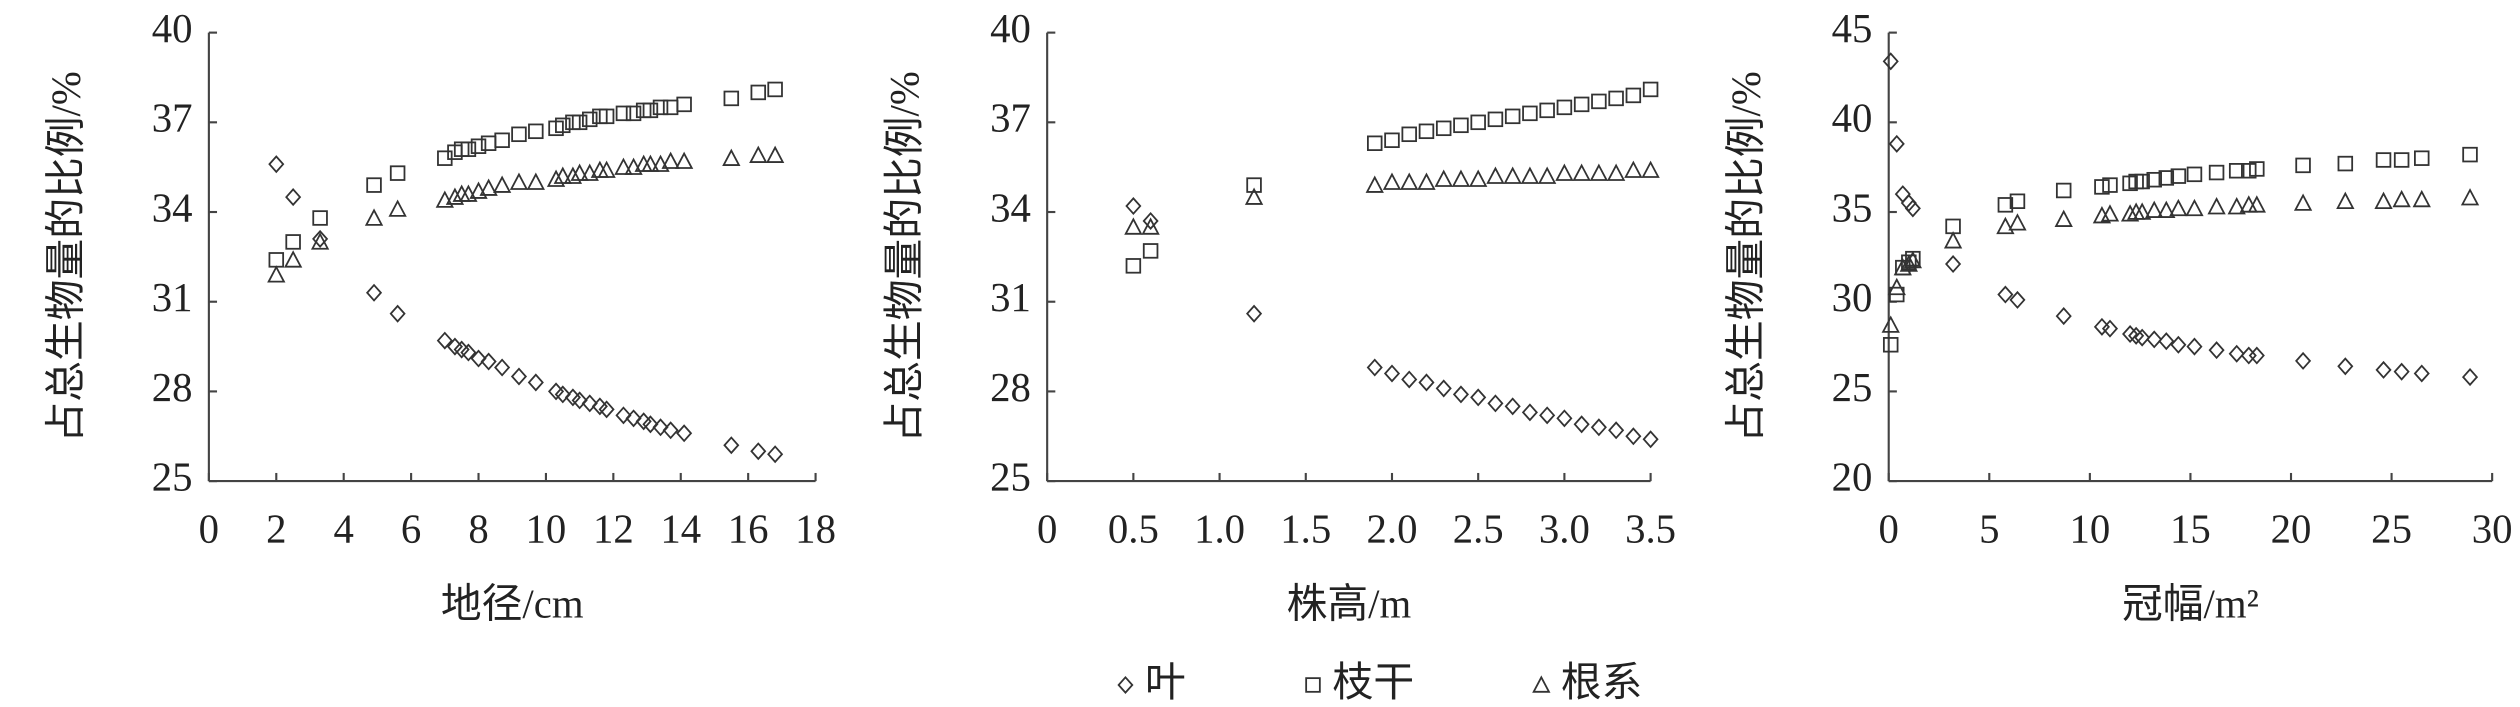  Describe the element at coordinates (276, 529) in the screenshot. I see `x-tick-label: 2` at that location.